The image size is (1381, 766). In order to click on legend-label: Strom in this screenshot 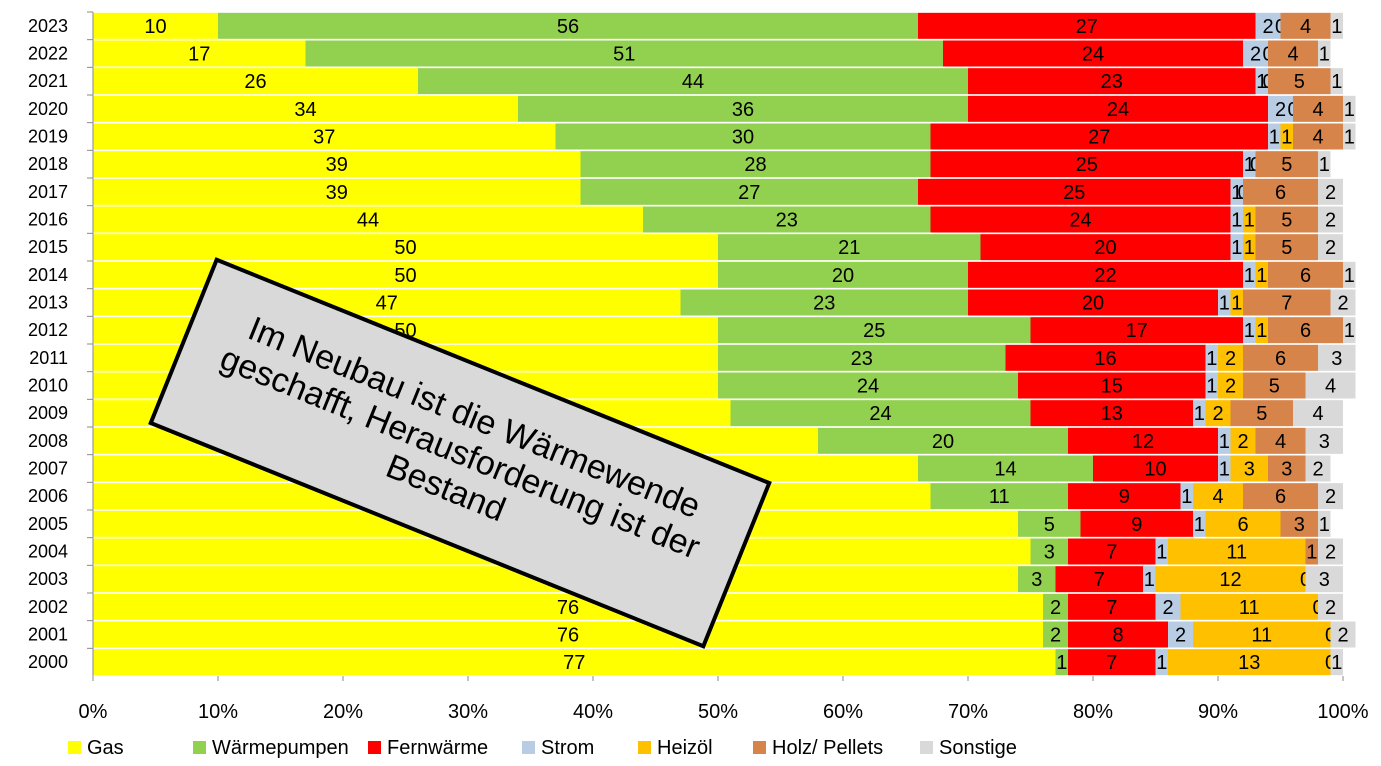, I will do `click(567, 748)`.